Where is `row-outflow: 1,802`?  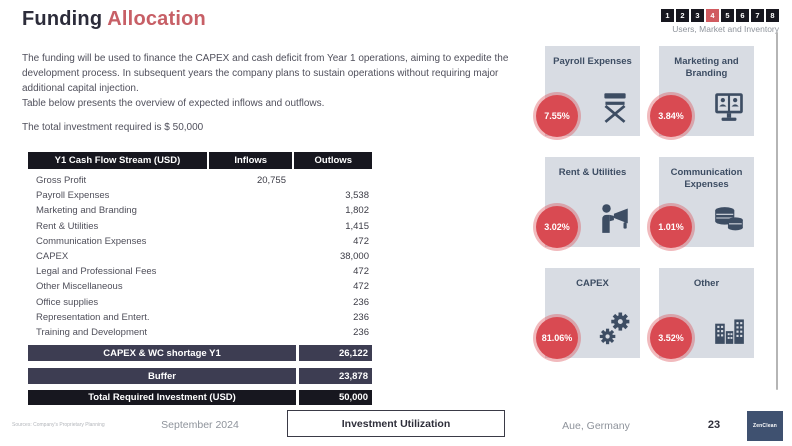 row-outflow: 1,802 is located at coordinates (357, 211).